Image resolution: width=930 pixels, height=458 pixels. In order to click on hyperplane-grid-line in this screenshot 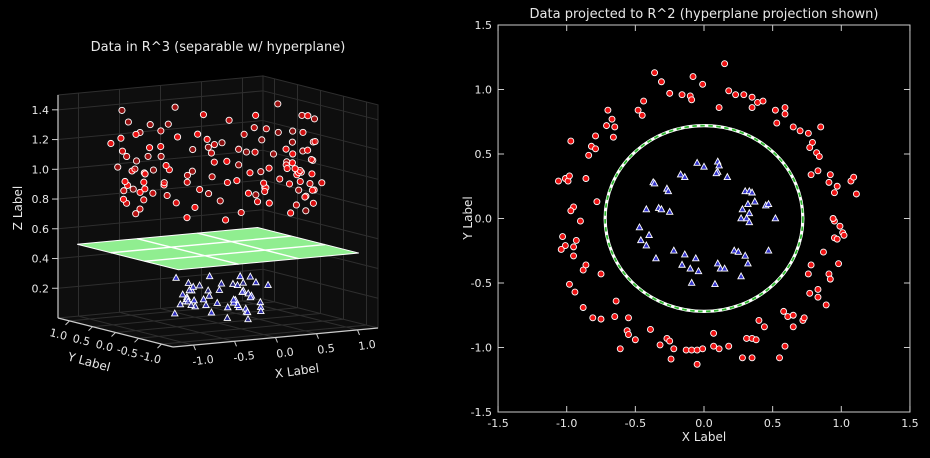, I will do `click(201, 244)`.